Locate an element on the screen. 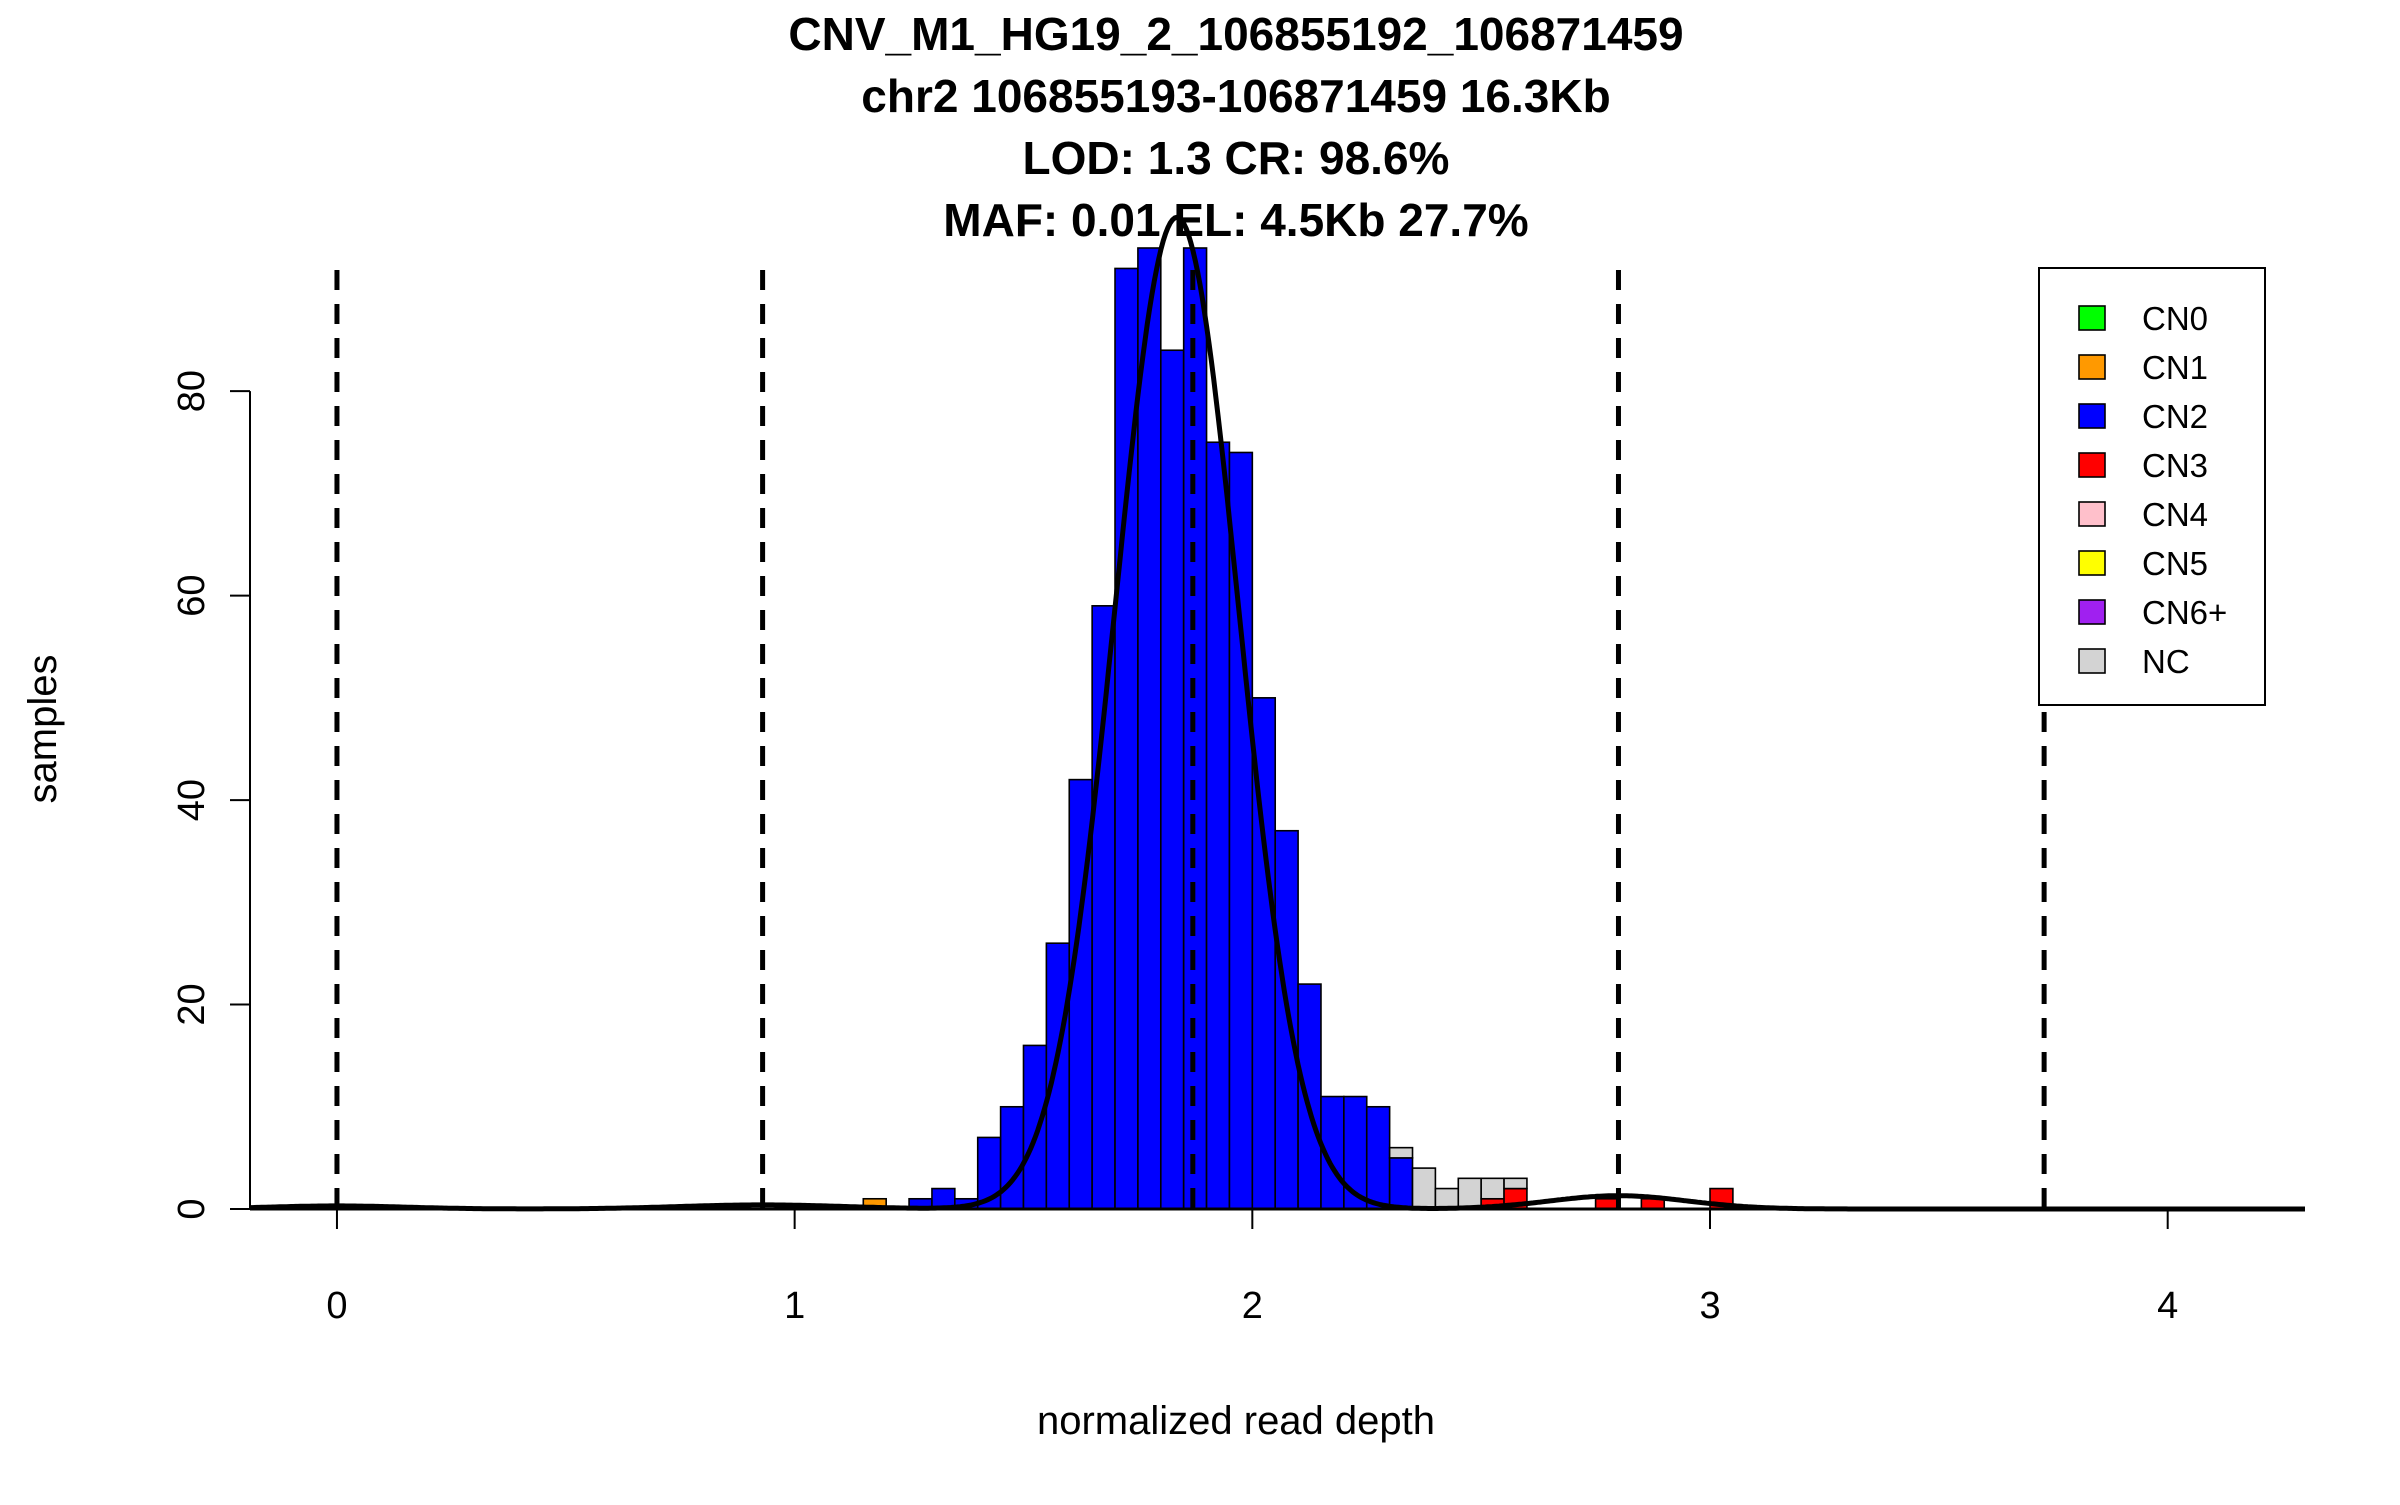  chart-legend: CN0 CN1 CN2 CN3 CN4 CN5 CN6+ NC is located at coordinates (2152, 486).